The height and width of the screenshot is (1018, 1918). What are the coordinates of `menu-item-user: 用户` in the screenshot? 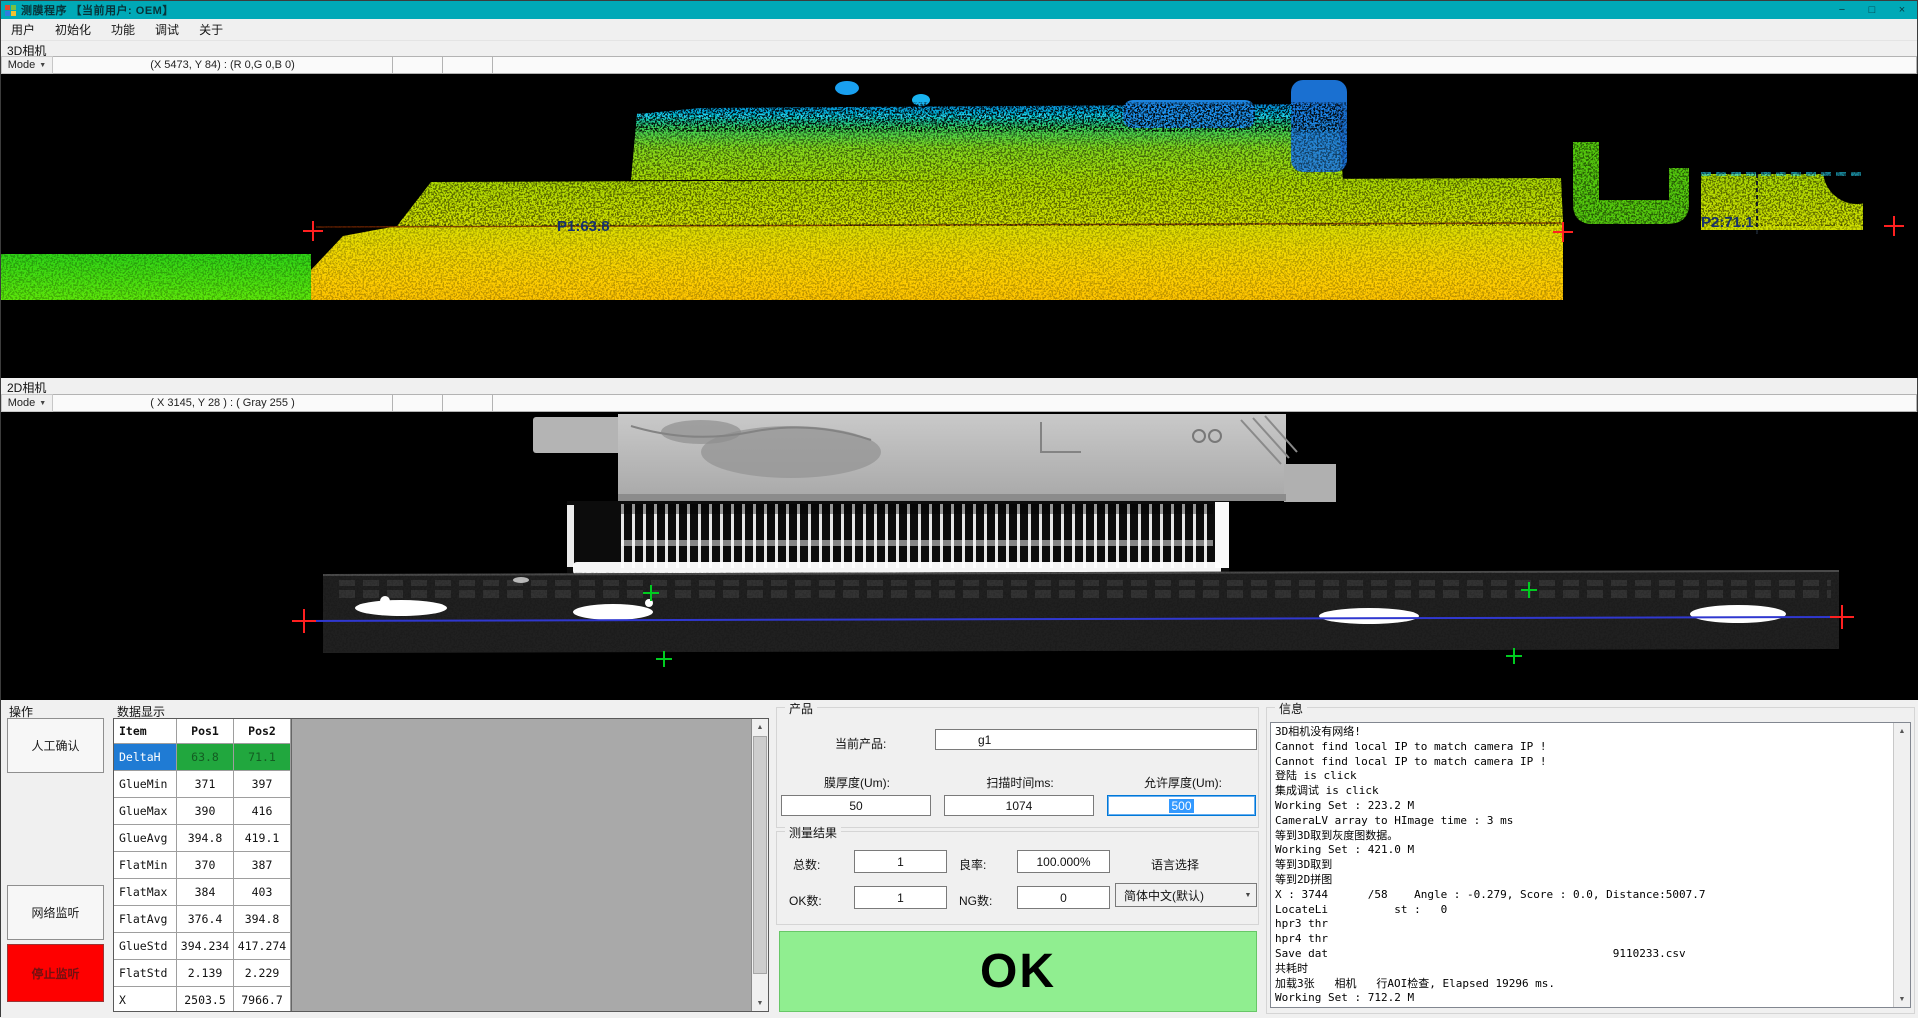 It's located at (23, 30).